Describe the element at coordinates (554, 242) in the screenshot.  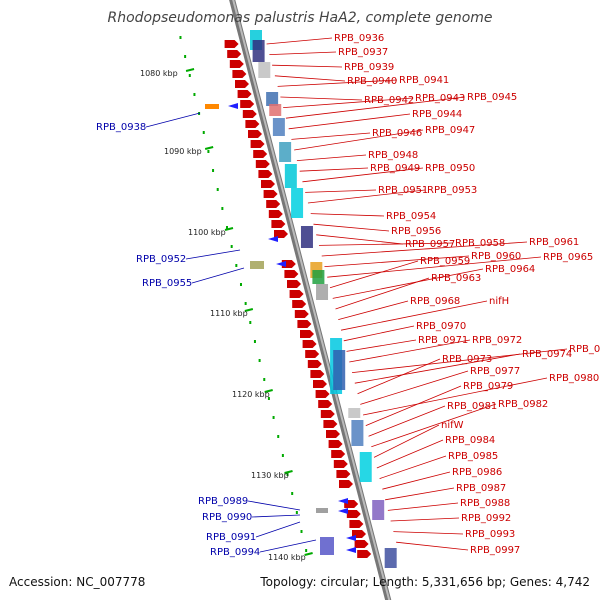
I see `forward-gene-label: RPB_0961` at that location.